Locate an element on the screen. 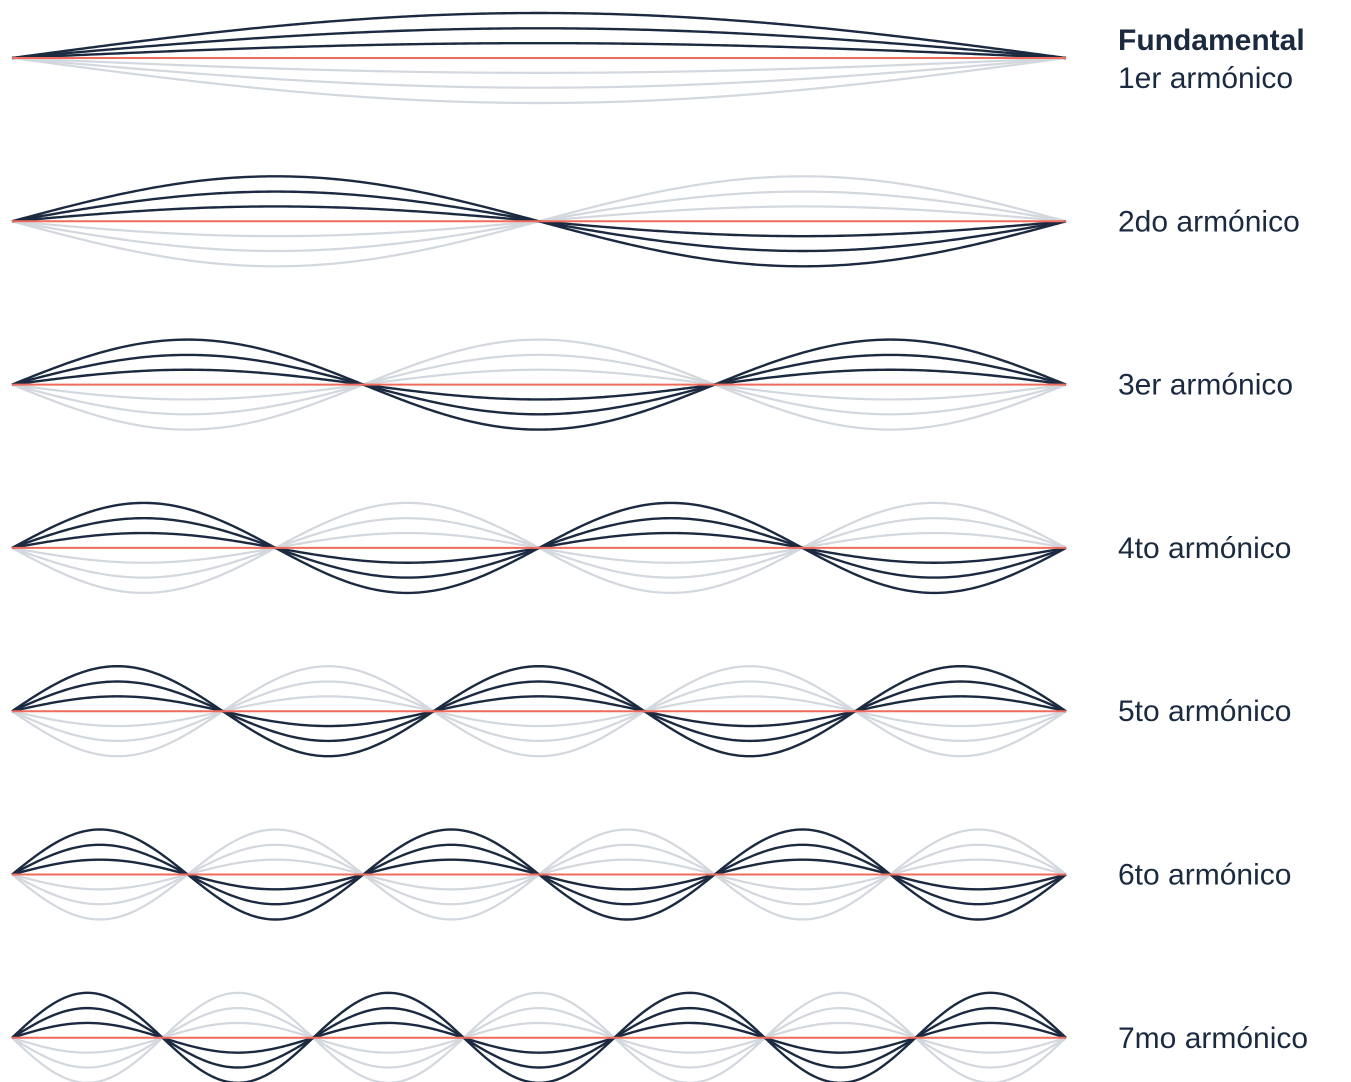 The image size is (1351, 1082). harmonic-label: 1er armónico is located at coordinates (1205, 78).